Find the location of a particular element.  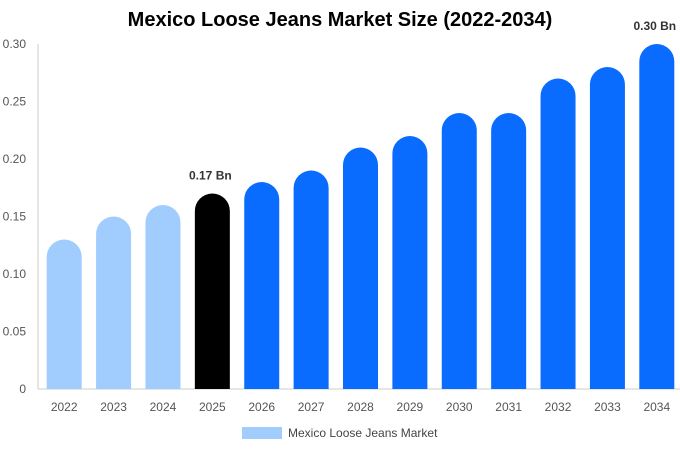

bar-2023 is located at coordinates (114, 302).